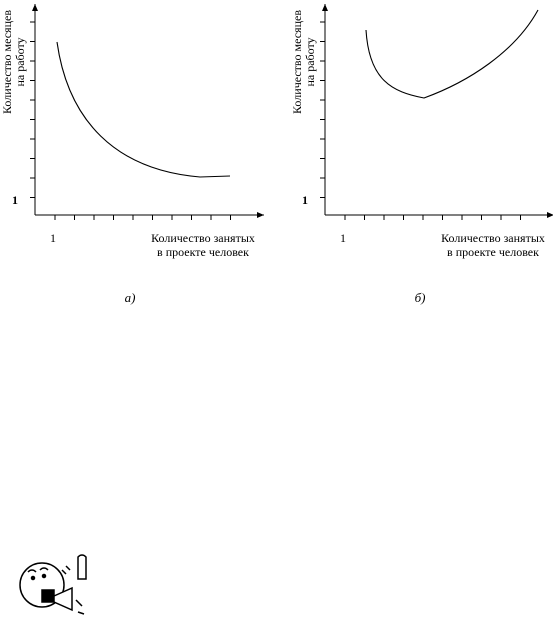  What do you see at coordinates (452, 54) in the screenshot?
I see `curve-b` at bounding box center [452, 54].